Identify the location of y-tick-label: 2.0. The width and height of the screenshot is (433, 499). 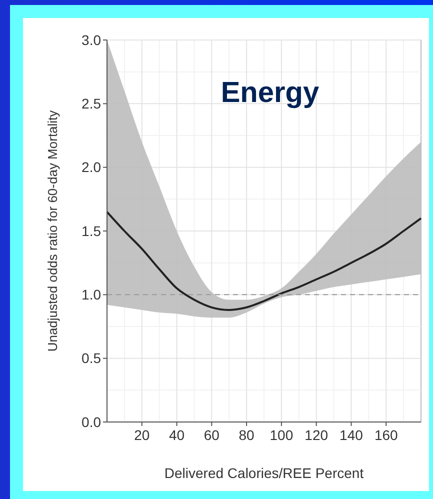
(92, 167).